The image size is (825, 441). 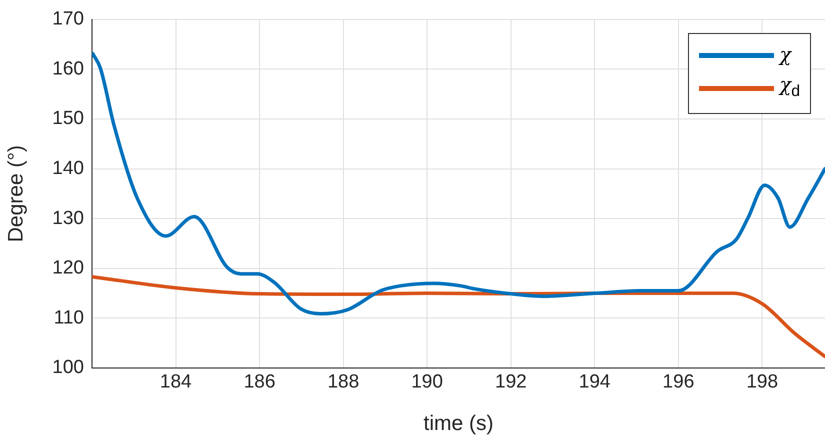 I want to click on legend-label: χ$_{d}$, so click(x=790, y=87).